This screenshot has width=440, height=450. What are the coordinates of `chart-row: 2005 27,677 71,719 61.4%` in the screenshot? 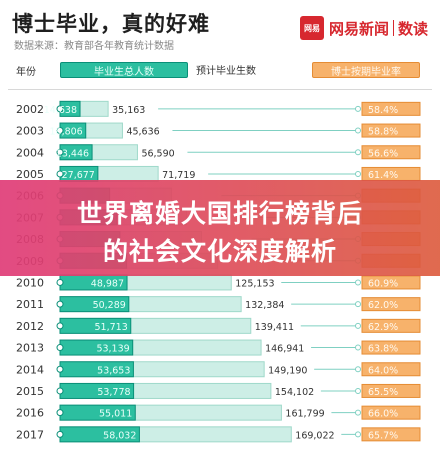 It's located at (218, 173).